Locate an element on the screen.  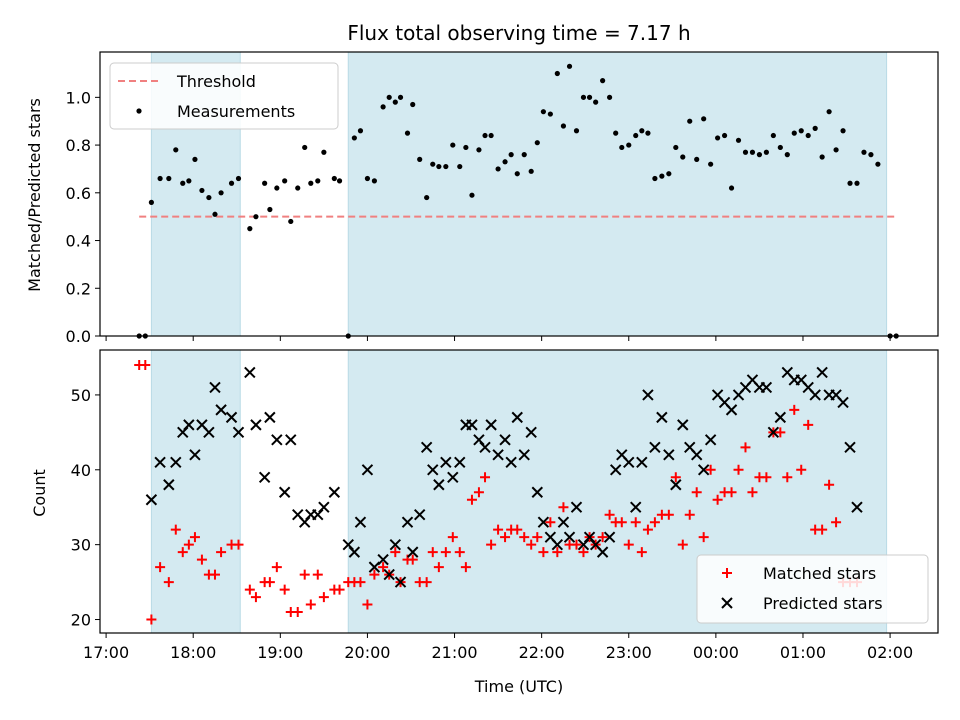
top-y-tick-label: 0.0 is located at coordinates (78, 336).